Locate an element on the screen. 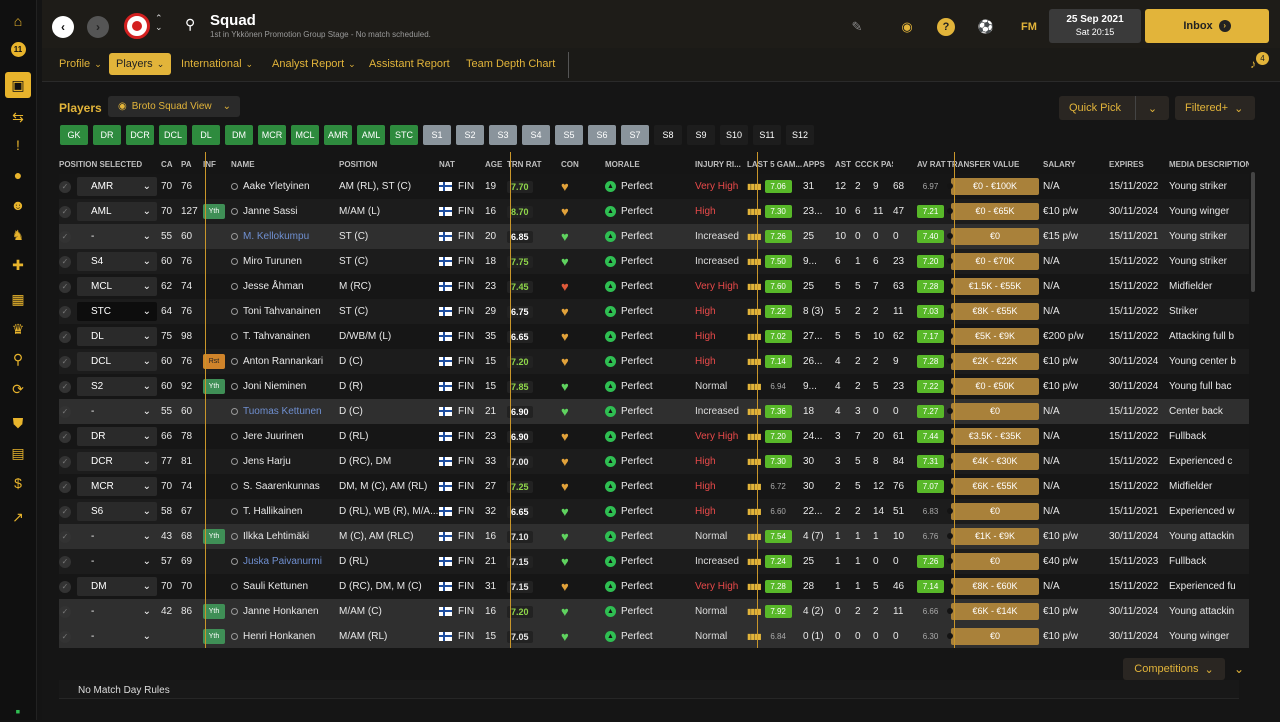  forward-button: › is located at coordinates (98, 27).